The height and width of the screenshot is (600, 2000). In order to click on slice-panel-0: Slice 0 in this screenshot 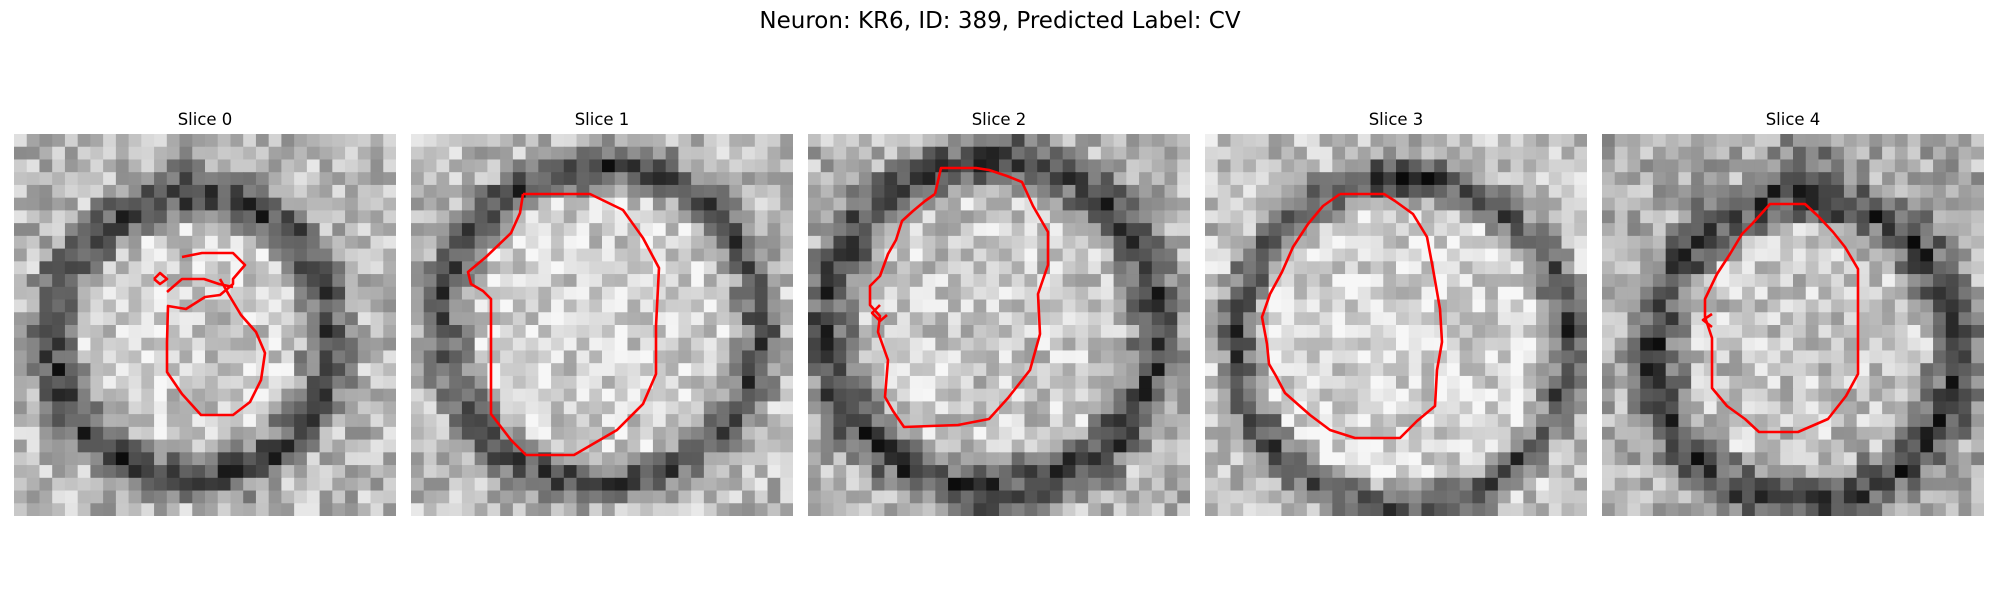, I will do `click(205, 312)`.